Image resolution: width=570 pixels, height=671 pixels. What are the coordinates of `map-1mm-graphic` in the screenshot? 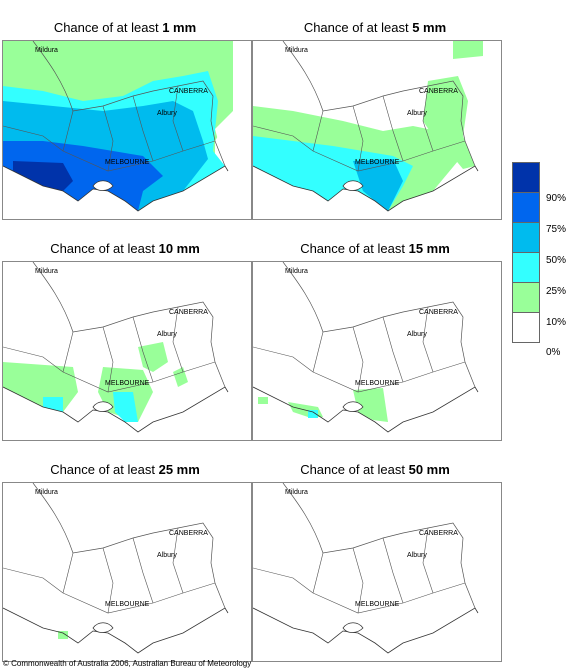 It's located at (127, 130).